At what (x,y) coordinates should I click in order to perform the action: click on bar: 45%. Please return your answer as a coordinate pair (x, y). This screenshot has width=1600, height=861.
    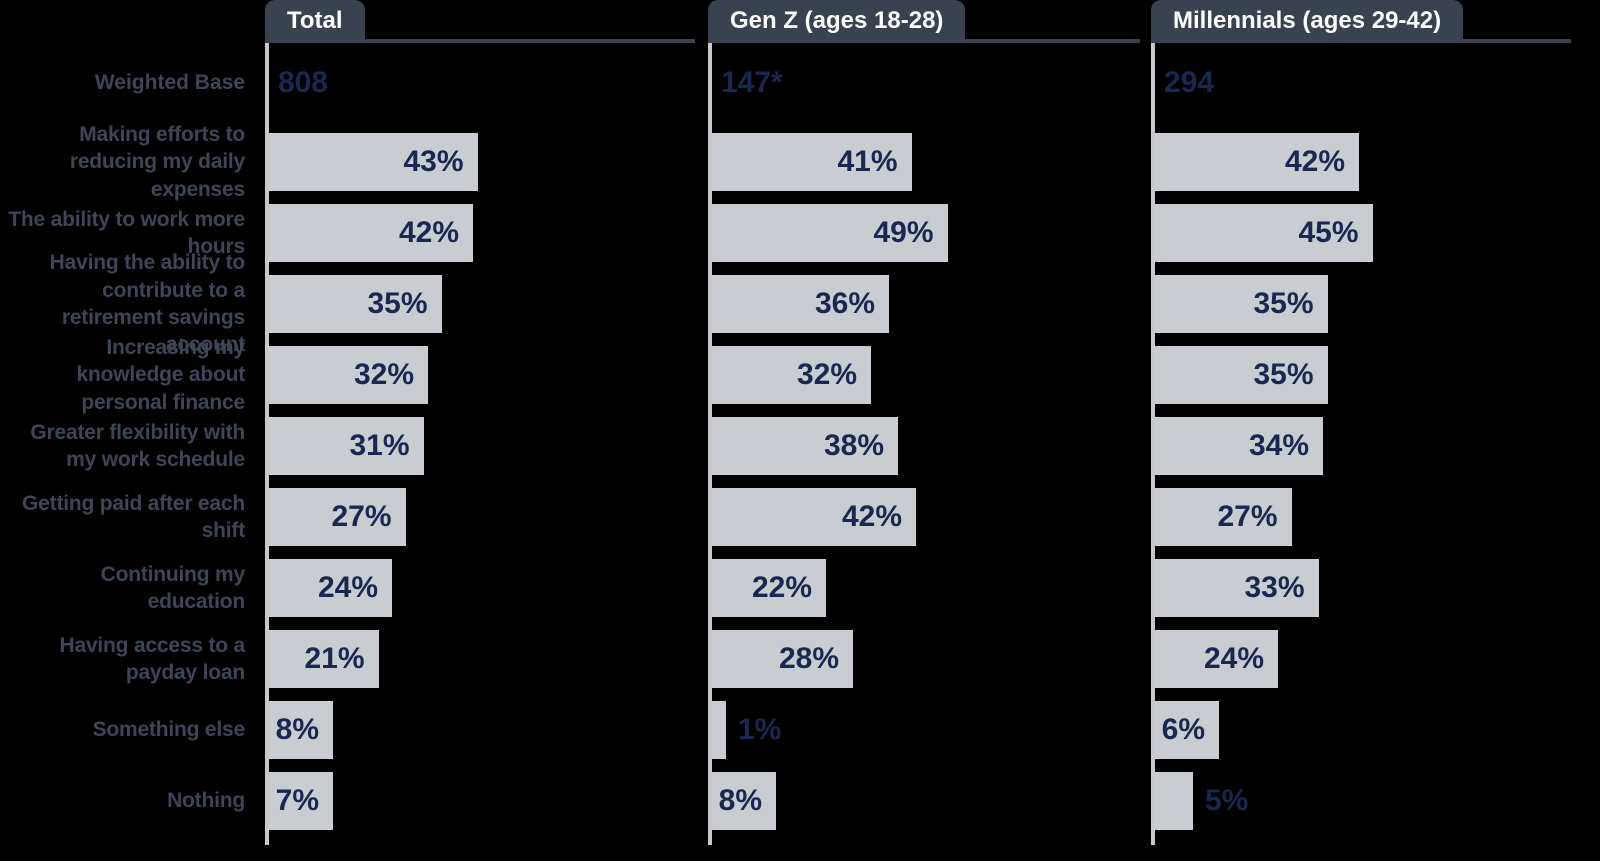
    Looking at the image, I should click on (1264, 233).